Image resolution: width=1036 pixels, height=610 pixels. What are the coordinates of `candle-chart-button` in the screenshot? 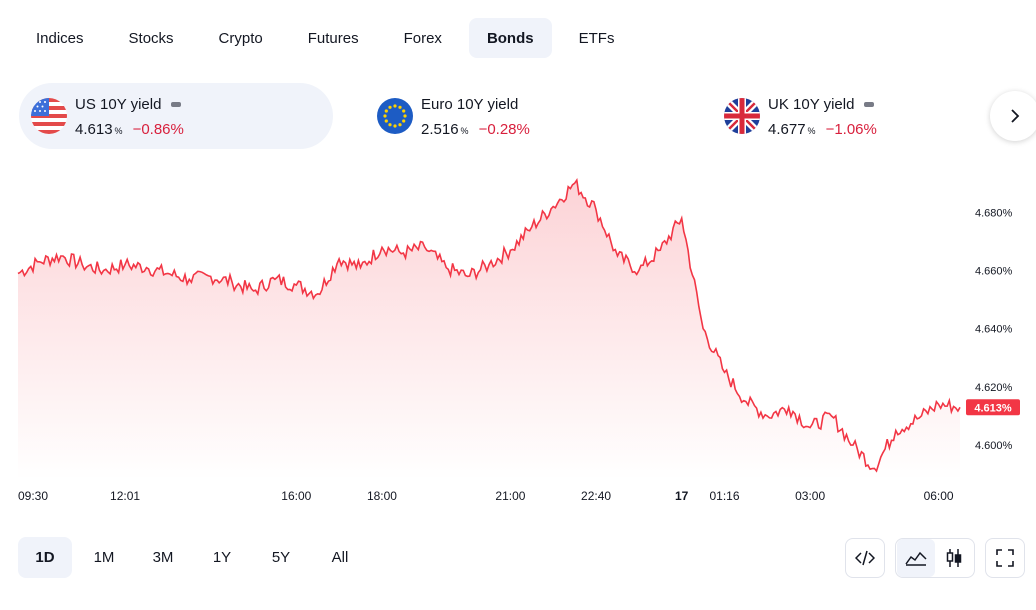 It's located at (954, 558).